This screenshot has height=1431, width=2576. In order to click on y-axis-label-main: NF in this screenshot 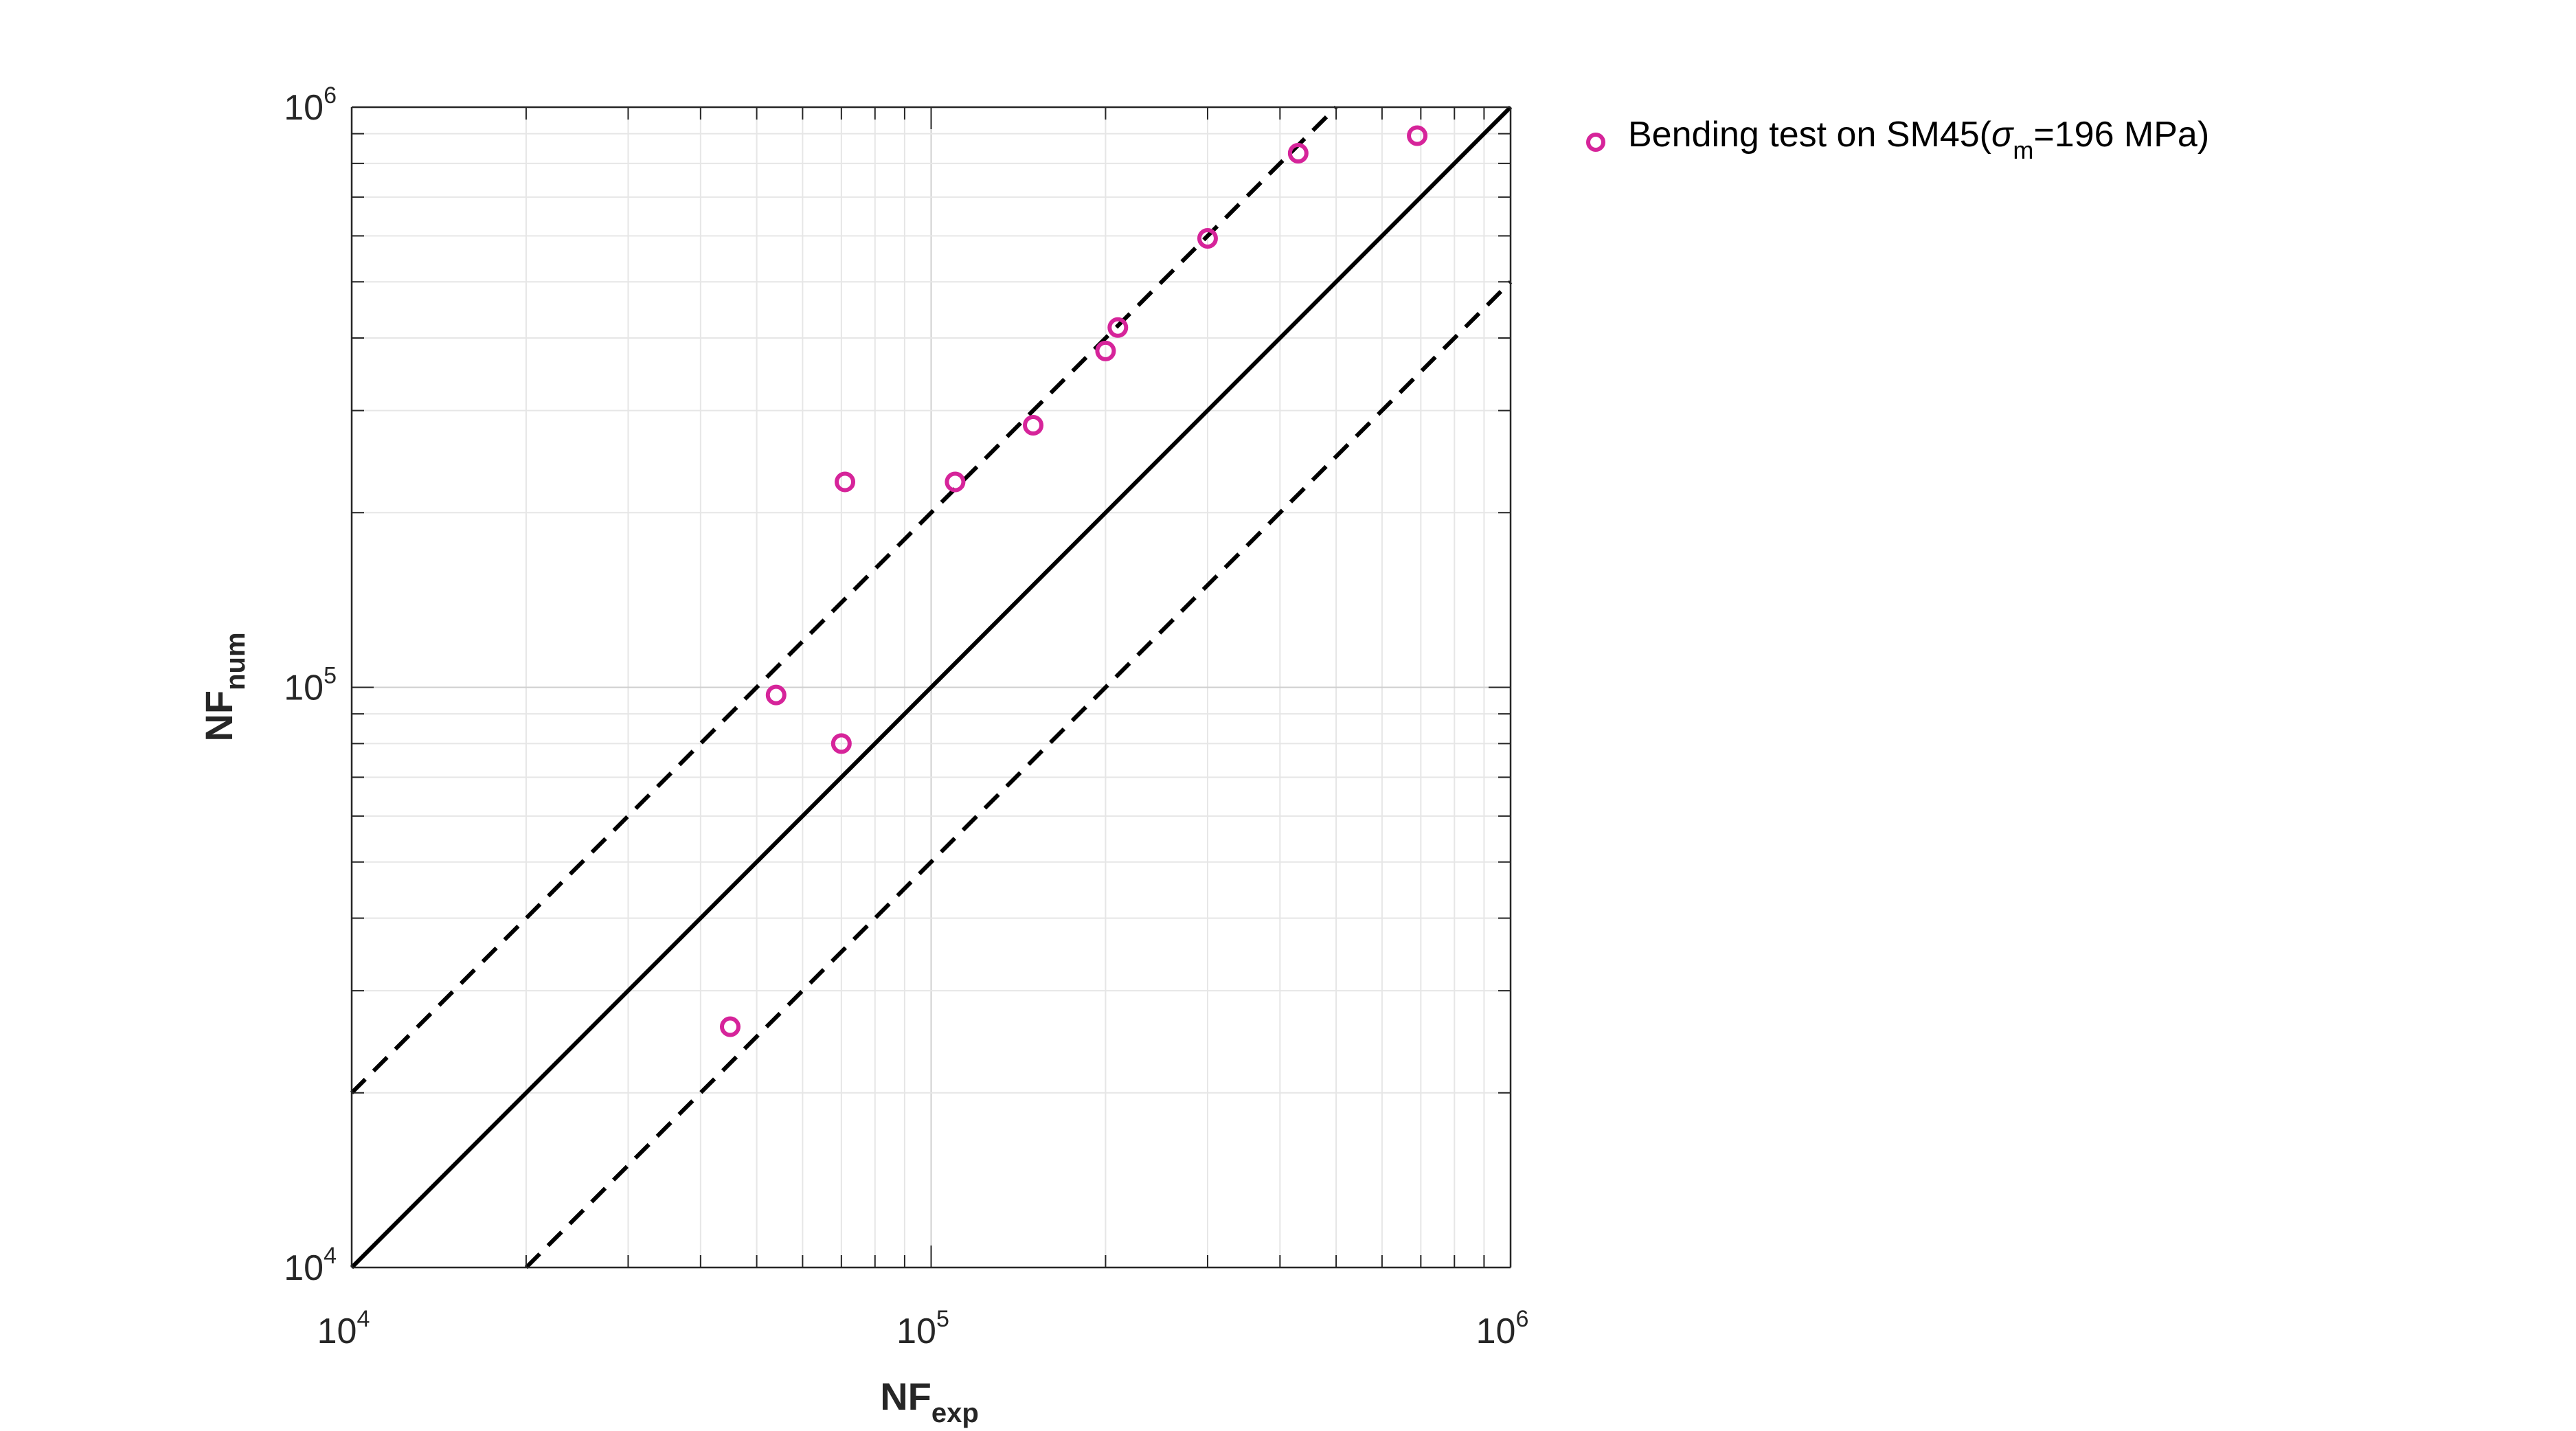, I will do `click(218, 716)`.